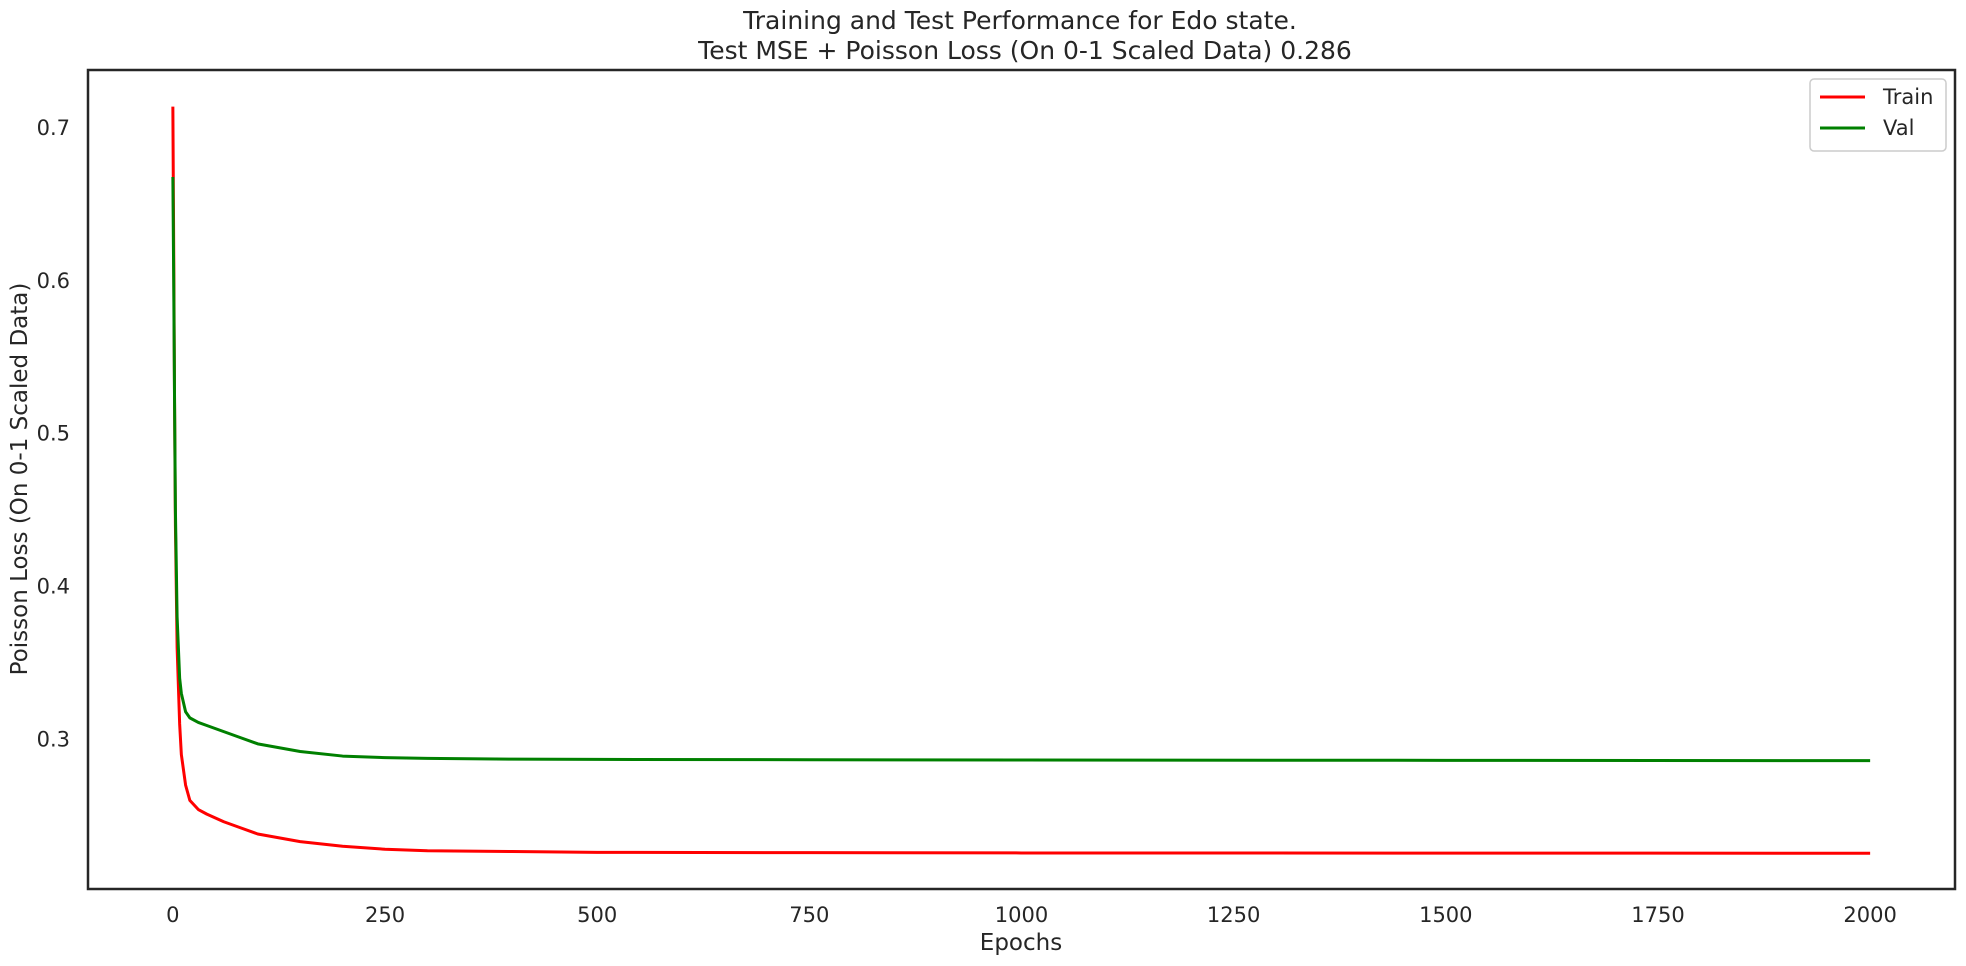 This screenshot has width=1966, height=966. Describe the element at coordinates (809, 915) in the screenshot. I see `x-tick-label: 750` at that location.